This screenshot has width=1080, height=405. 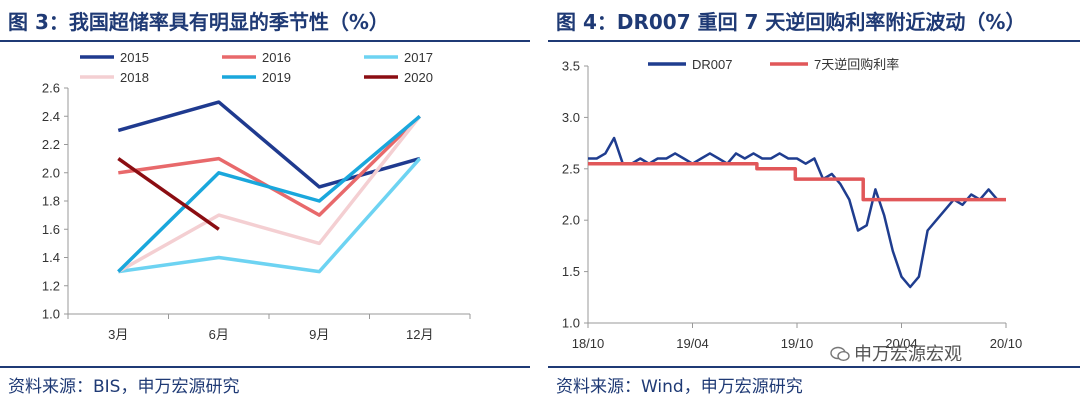 I want to click on series-line-2020, so click(x=168, y=194).